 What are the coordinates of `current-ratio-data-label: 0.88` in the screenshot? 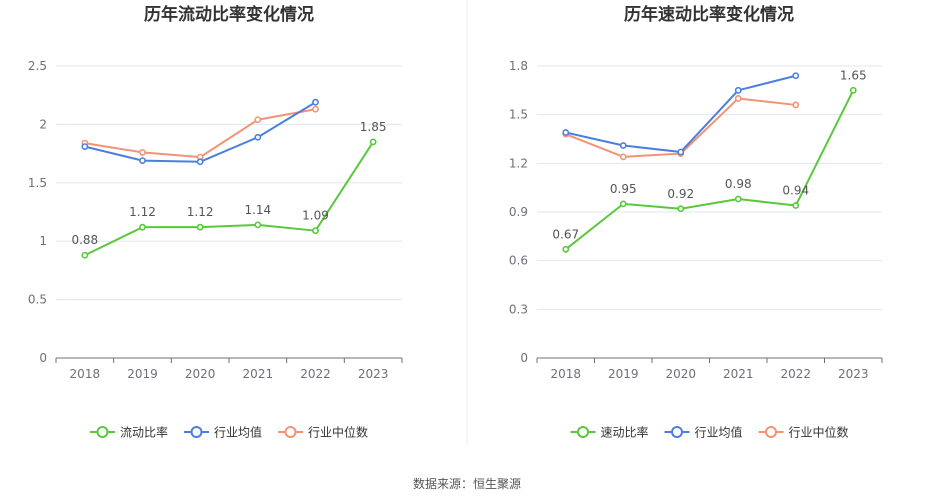 It's located at (84, 240).